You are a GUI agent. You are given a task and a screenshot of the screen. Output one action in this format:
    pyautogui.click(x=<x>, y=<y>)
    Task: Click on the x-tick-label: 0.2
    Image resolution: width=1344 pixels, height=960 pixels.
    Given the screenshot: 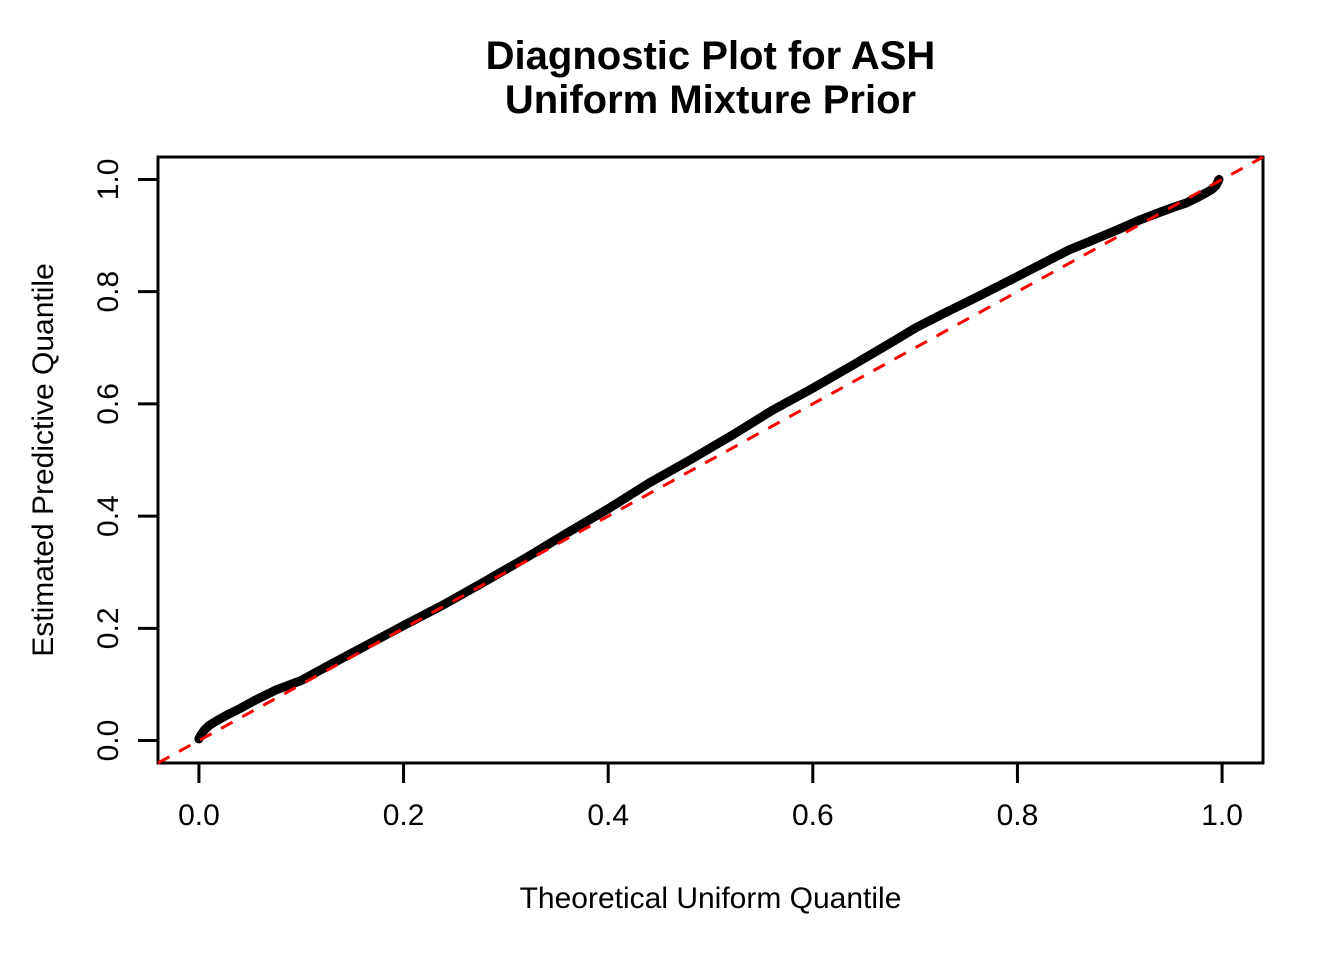 What is the action you would take?
    pyautogui.click(x=404, y=815)
    